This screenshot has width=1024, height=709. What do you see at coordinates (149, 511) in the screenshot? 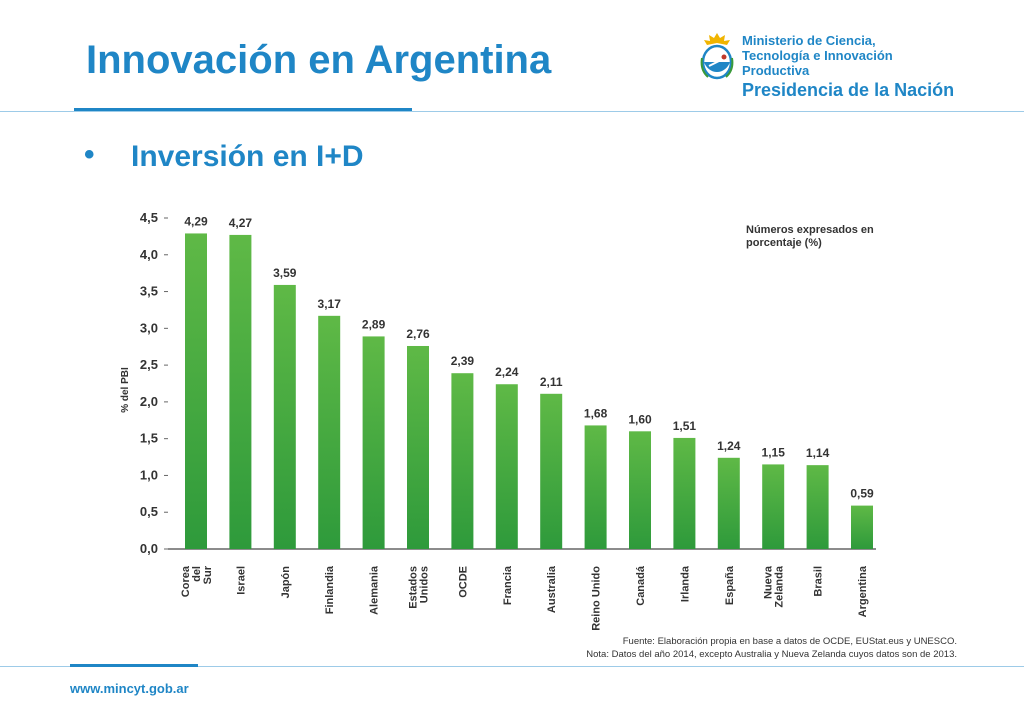
I see `y-tick-label: 0,5` at bounding box center [149, 511].